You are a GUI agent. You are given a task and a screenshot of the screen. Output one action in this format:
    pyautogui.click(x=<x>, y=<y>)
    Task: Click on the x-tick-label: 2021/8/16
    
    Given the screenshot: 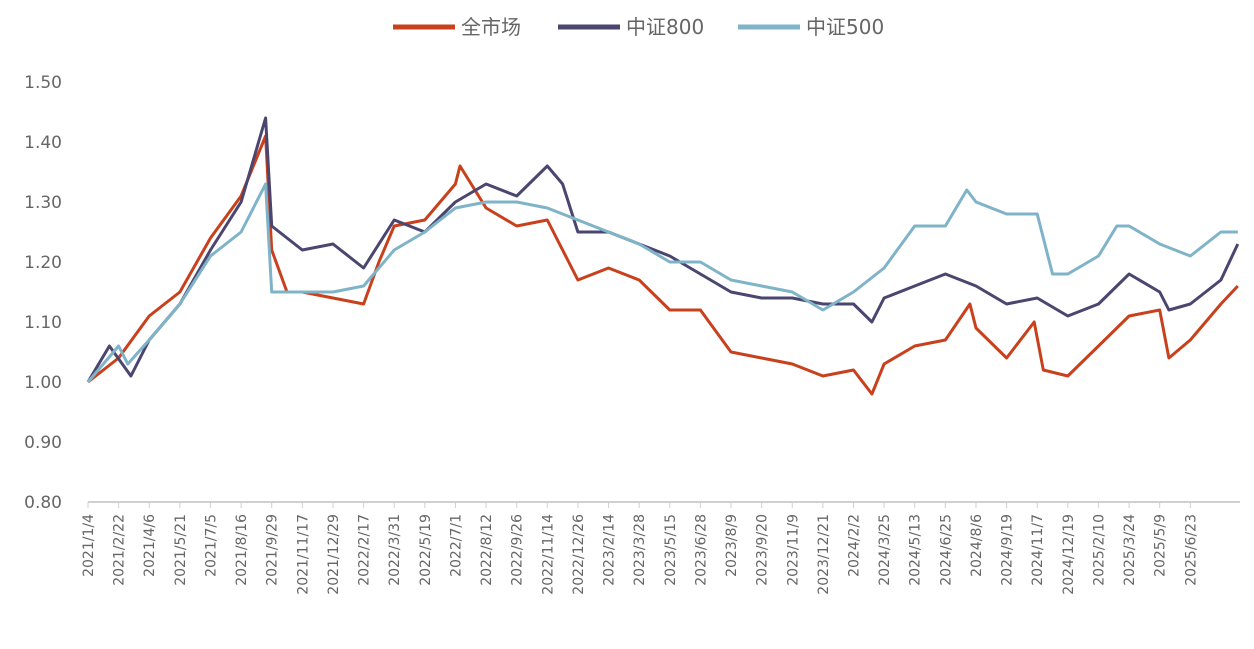 What is the action you would take?
    pyautogui.click(x=242, y=550)
    